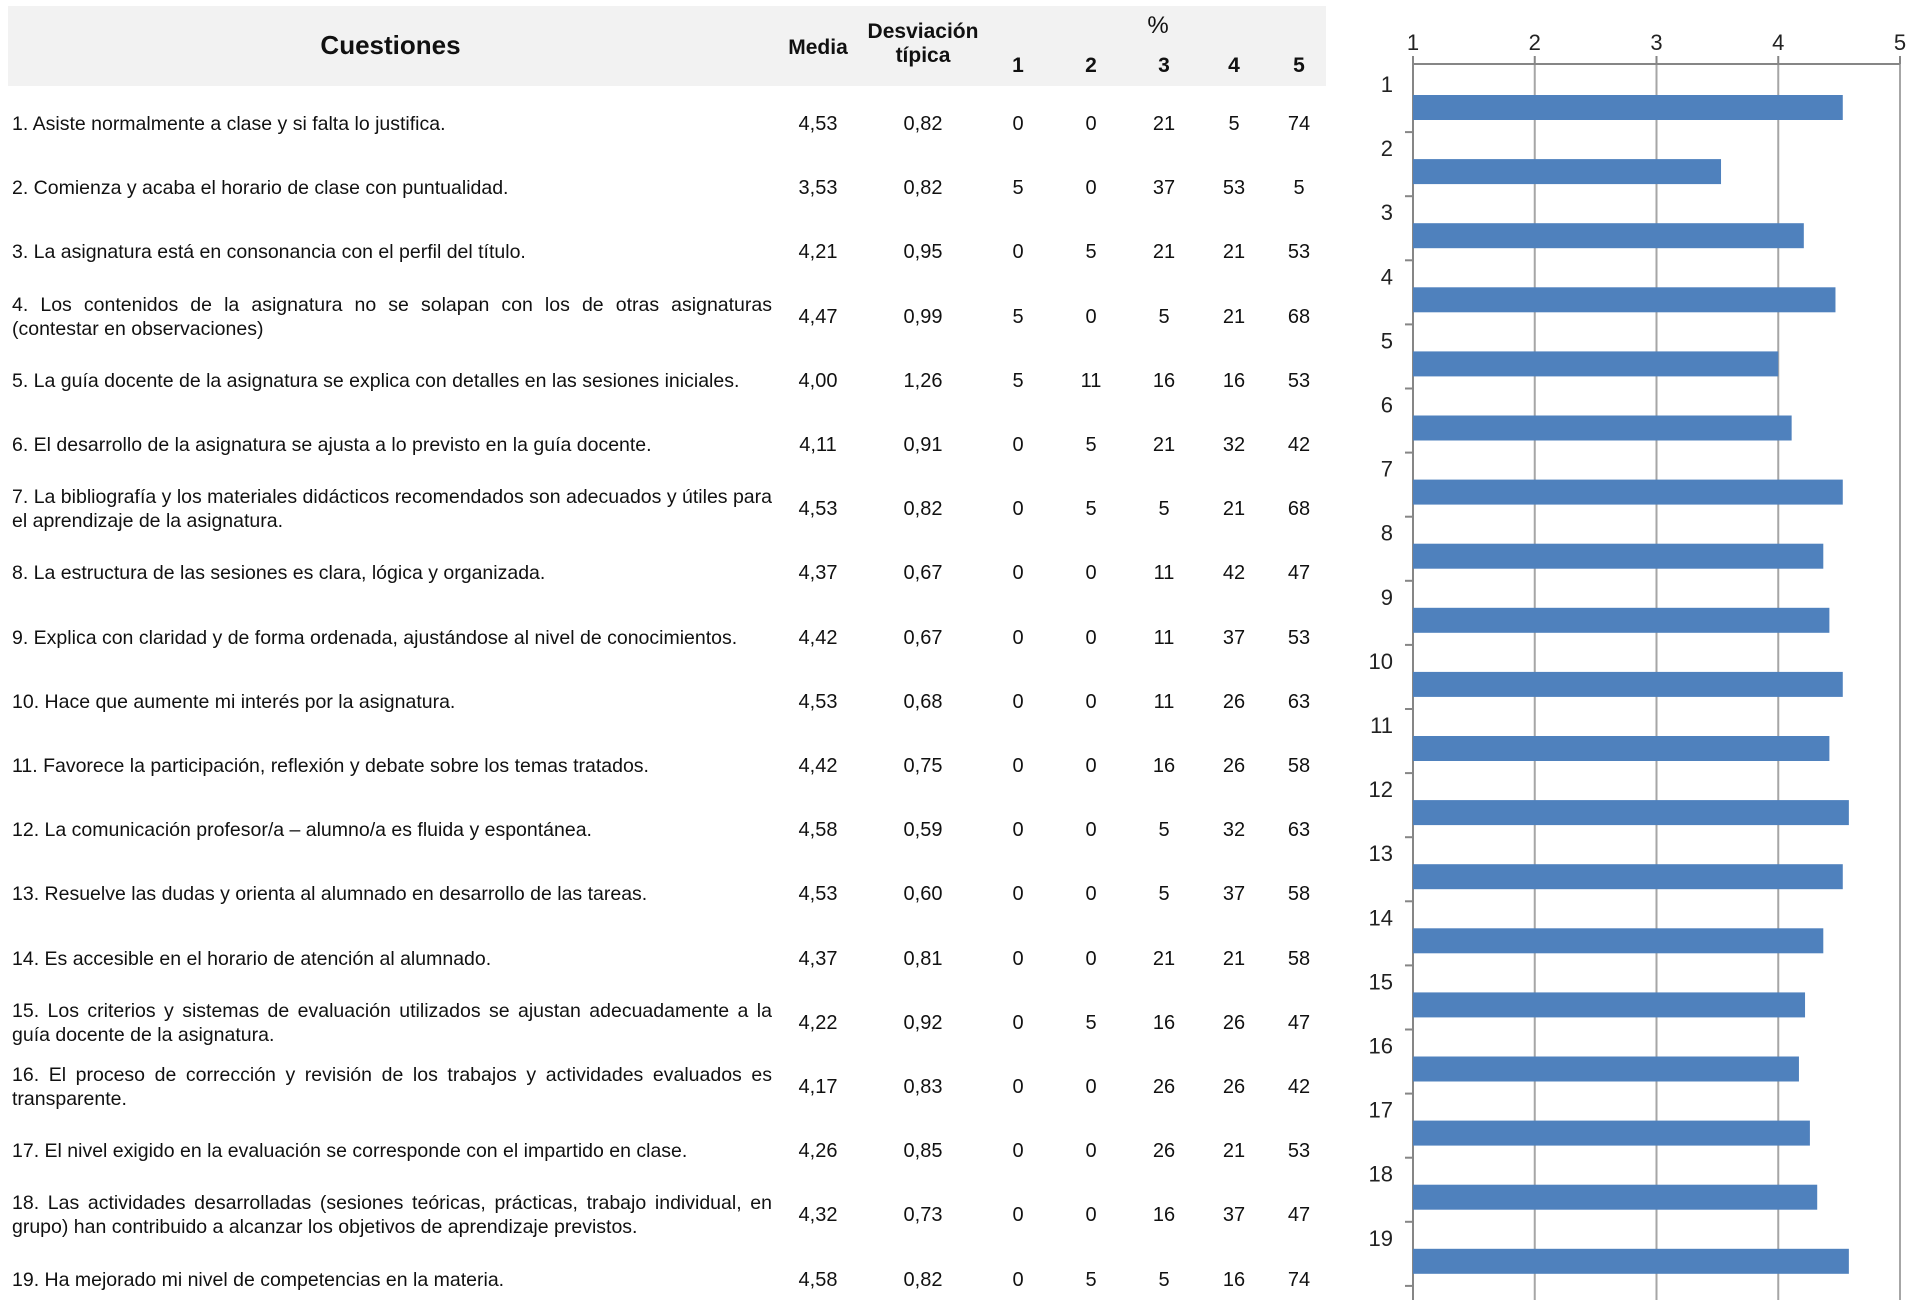 This screenshot has height=1312, width=1915. I want to click on desviacion-cell: 0,68, so click(923, 701).